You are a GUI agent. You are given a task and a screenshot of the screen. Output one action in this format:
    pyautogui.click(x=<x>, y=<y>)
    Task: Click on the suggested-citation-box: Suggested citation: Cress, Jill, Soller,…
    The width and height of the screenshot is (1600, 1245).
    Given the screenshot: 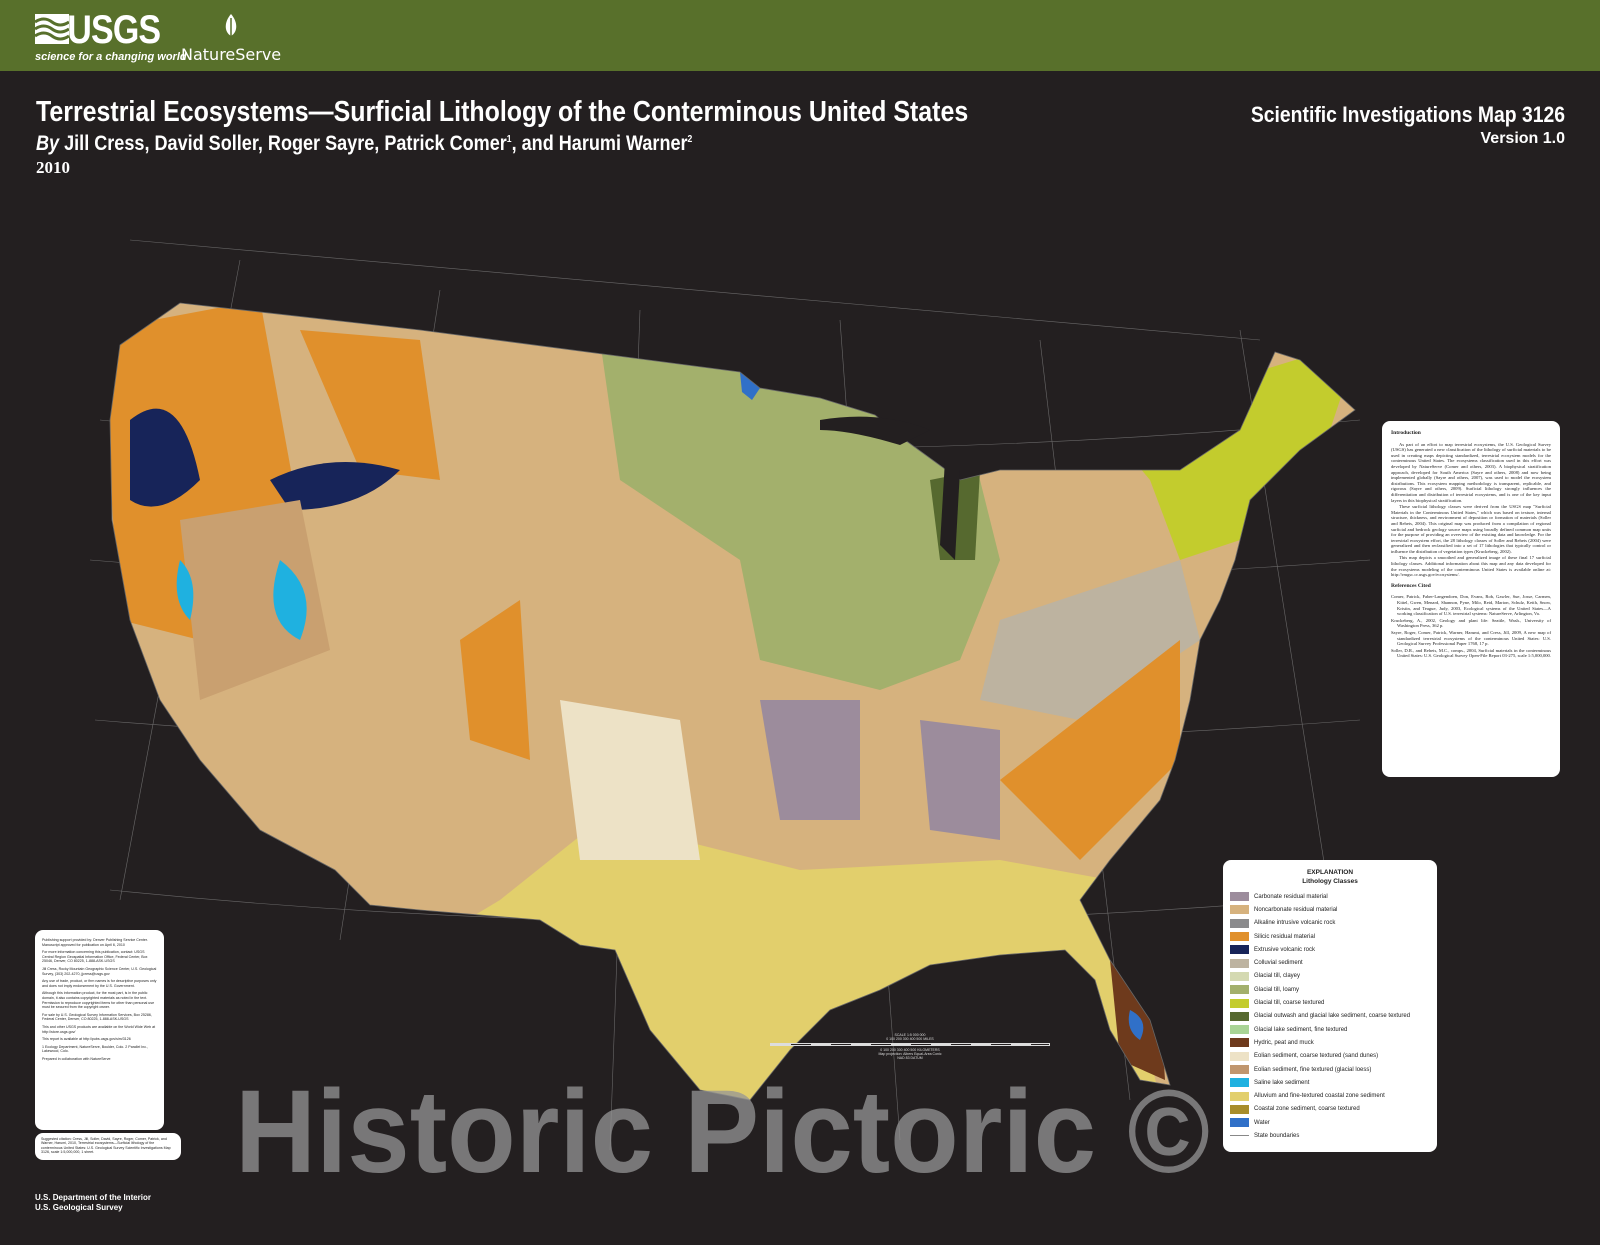 What is the action you would take?
    pyautogui.click(x=108, y=1146)
    